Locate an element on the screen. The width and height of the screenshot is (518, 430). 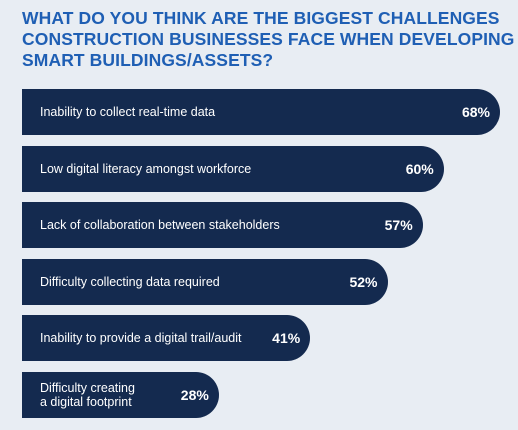
chart-title-line-3: SMART BUILDINGS/ASSETS? is located at coordinates (148, 60).